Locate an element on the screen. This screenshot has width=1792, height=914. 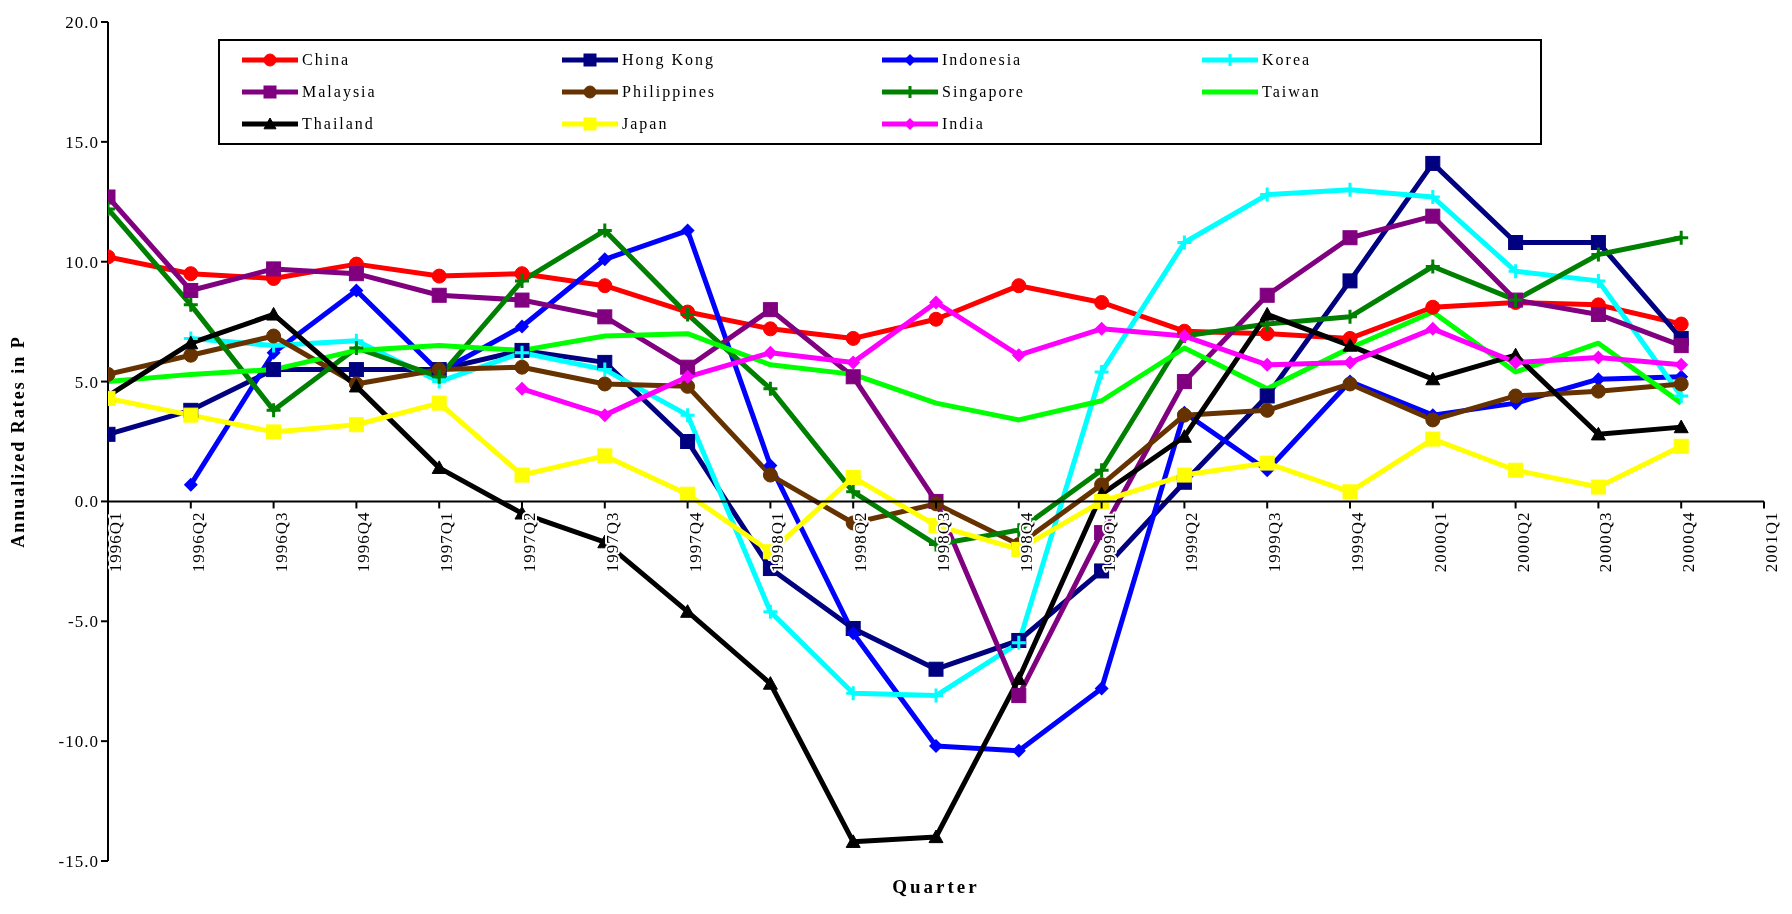
legend-label: Korea is located at coordinates (1287, 60).